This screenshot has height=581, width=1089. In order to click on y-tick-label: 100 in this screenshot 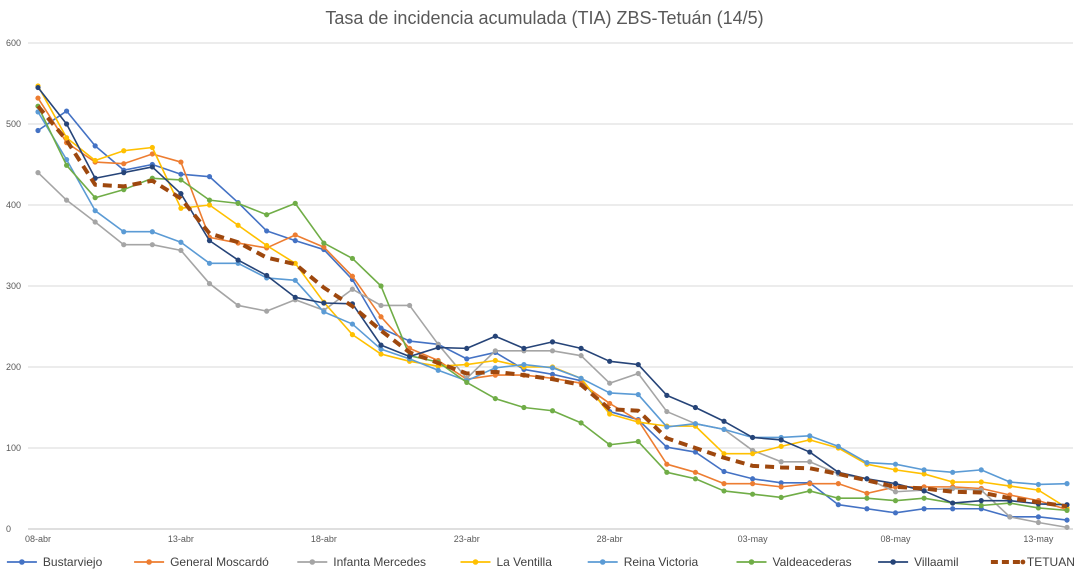, I will do `click(13, 448)`.